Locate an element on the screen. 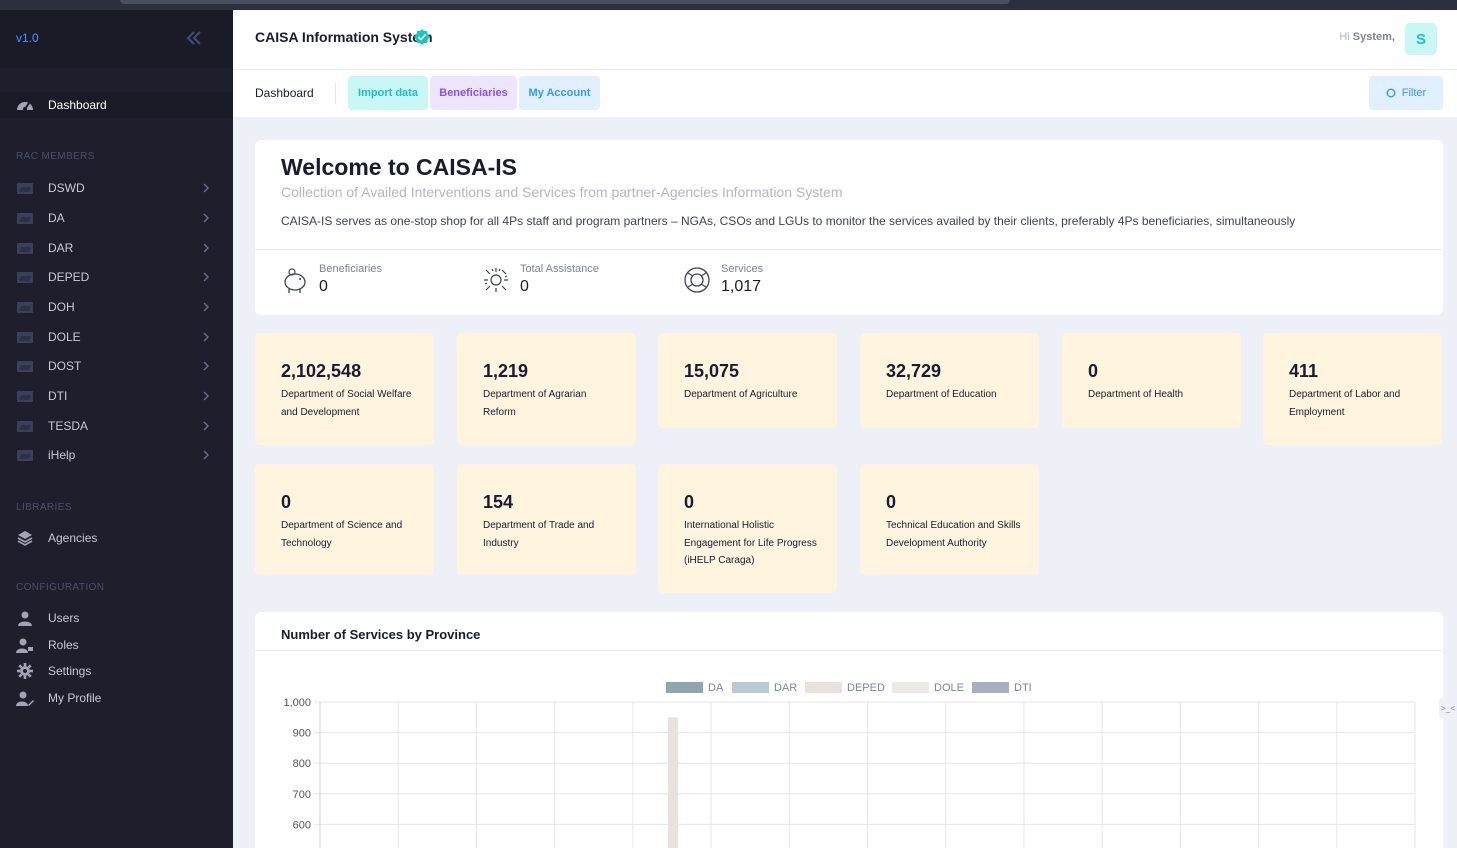 The image size is (1457, 848). sidebar-item-agencies: Agencies is located at coordinates (116, 538).